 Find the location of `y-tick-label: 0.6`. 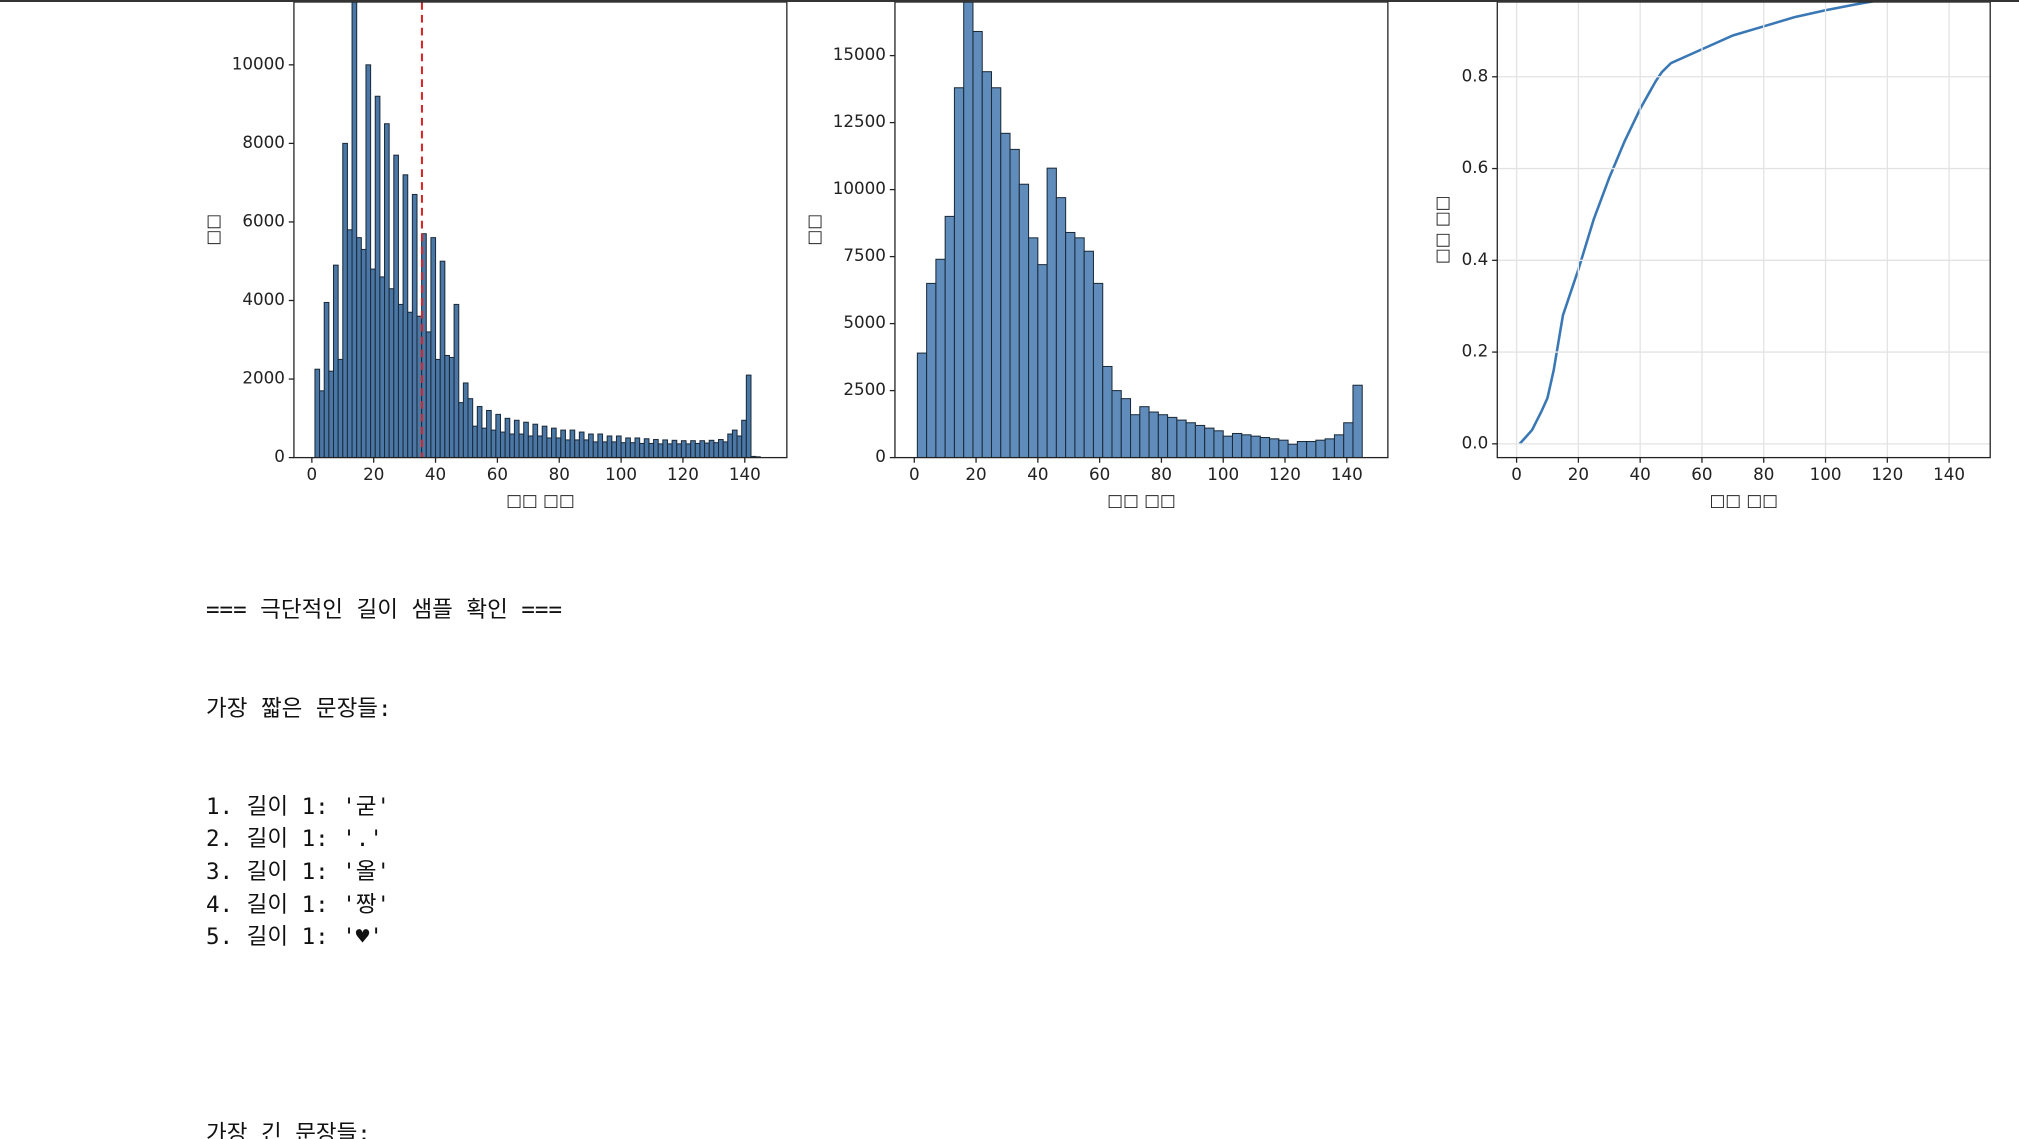

y-tick-label: 0.6 is located at coordinates (1475, 167).